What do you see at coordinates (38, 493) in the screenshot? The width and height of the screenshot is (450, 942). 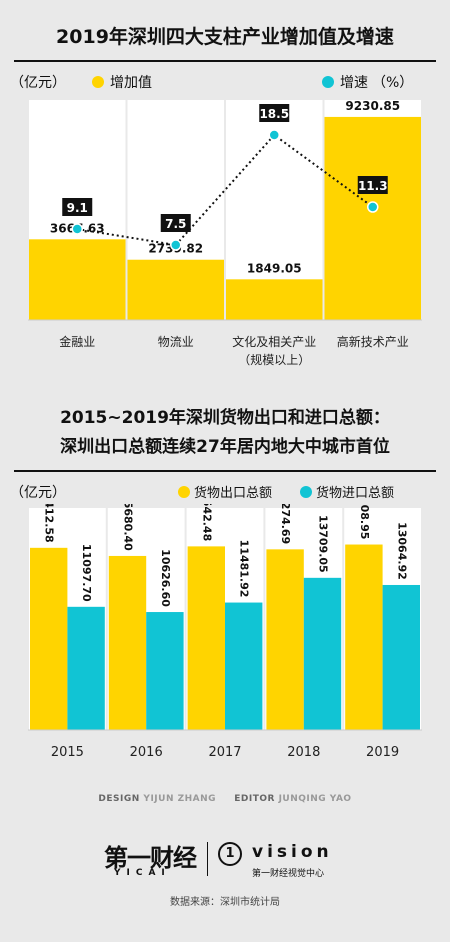 I see `chart2-unit: （亿元）` at bounding box center [38, 493].